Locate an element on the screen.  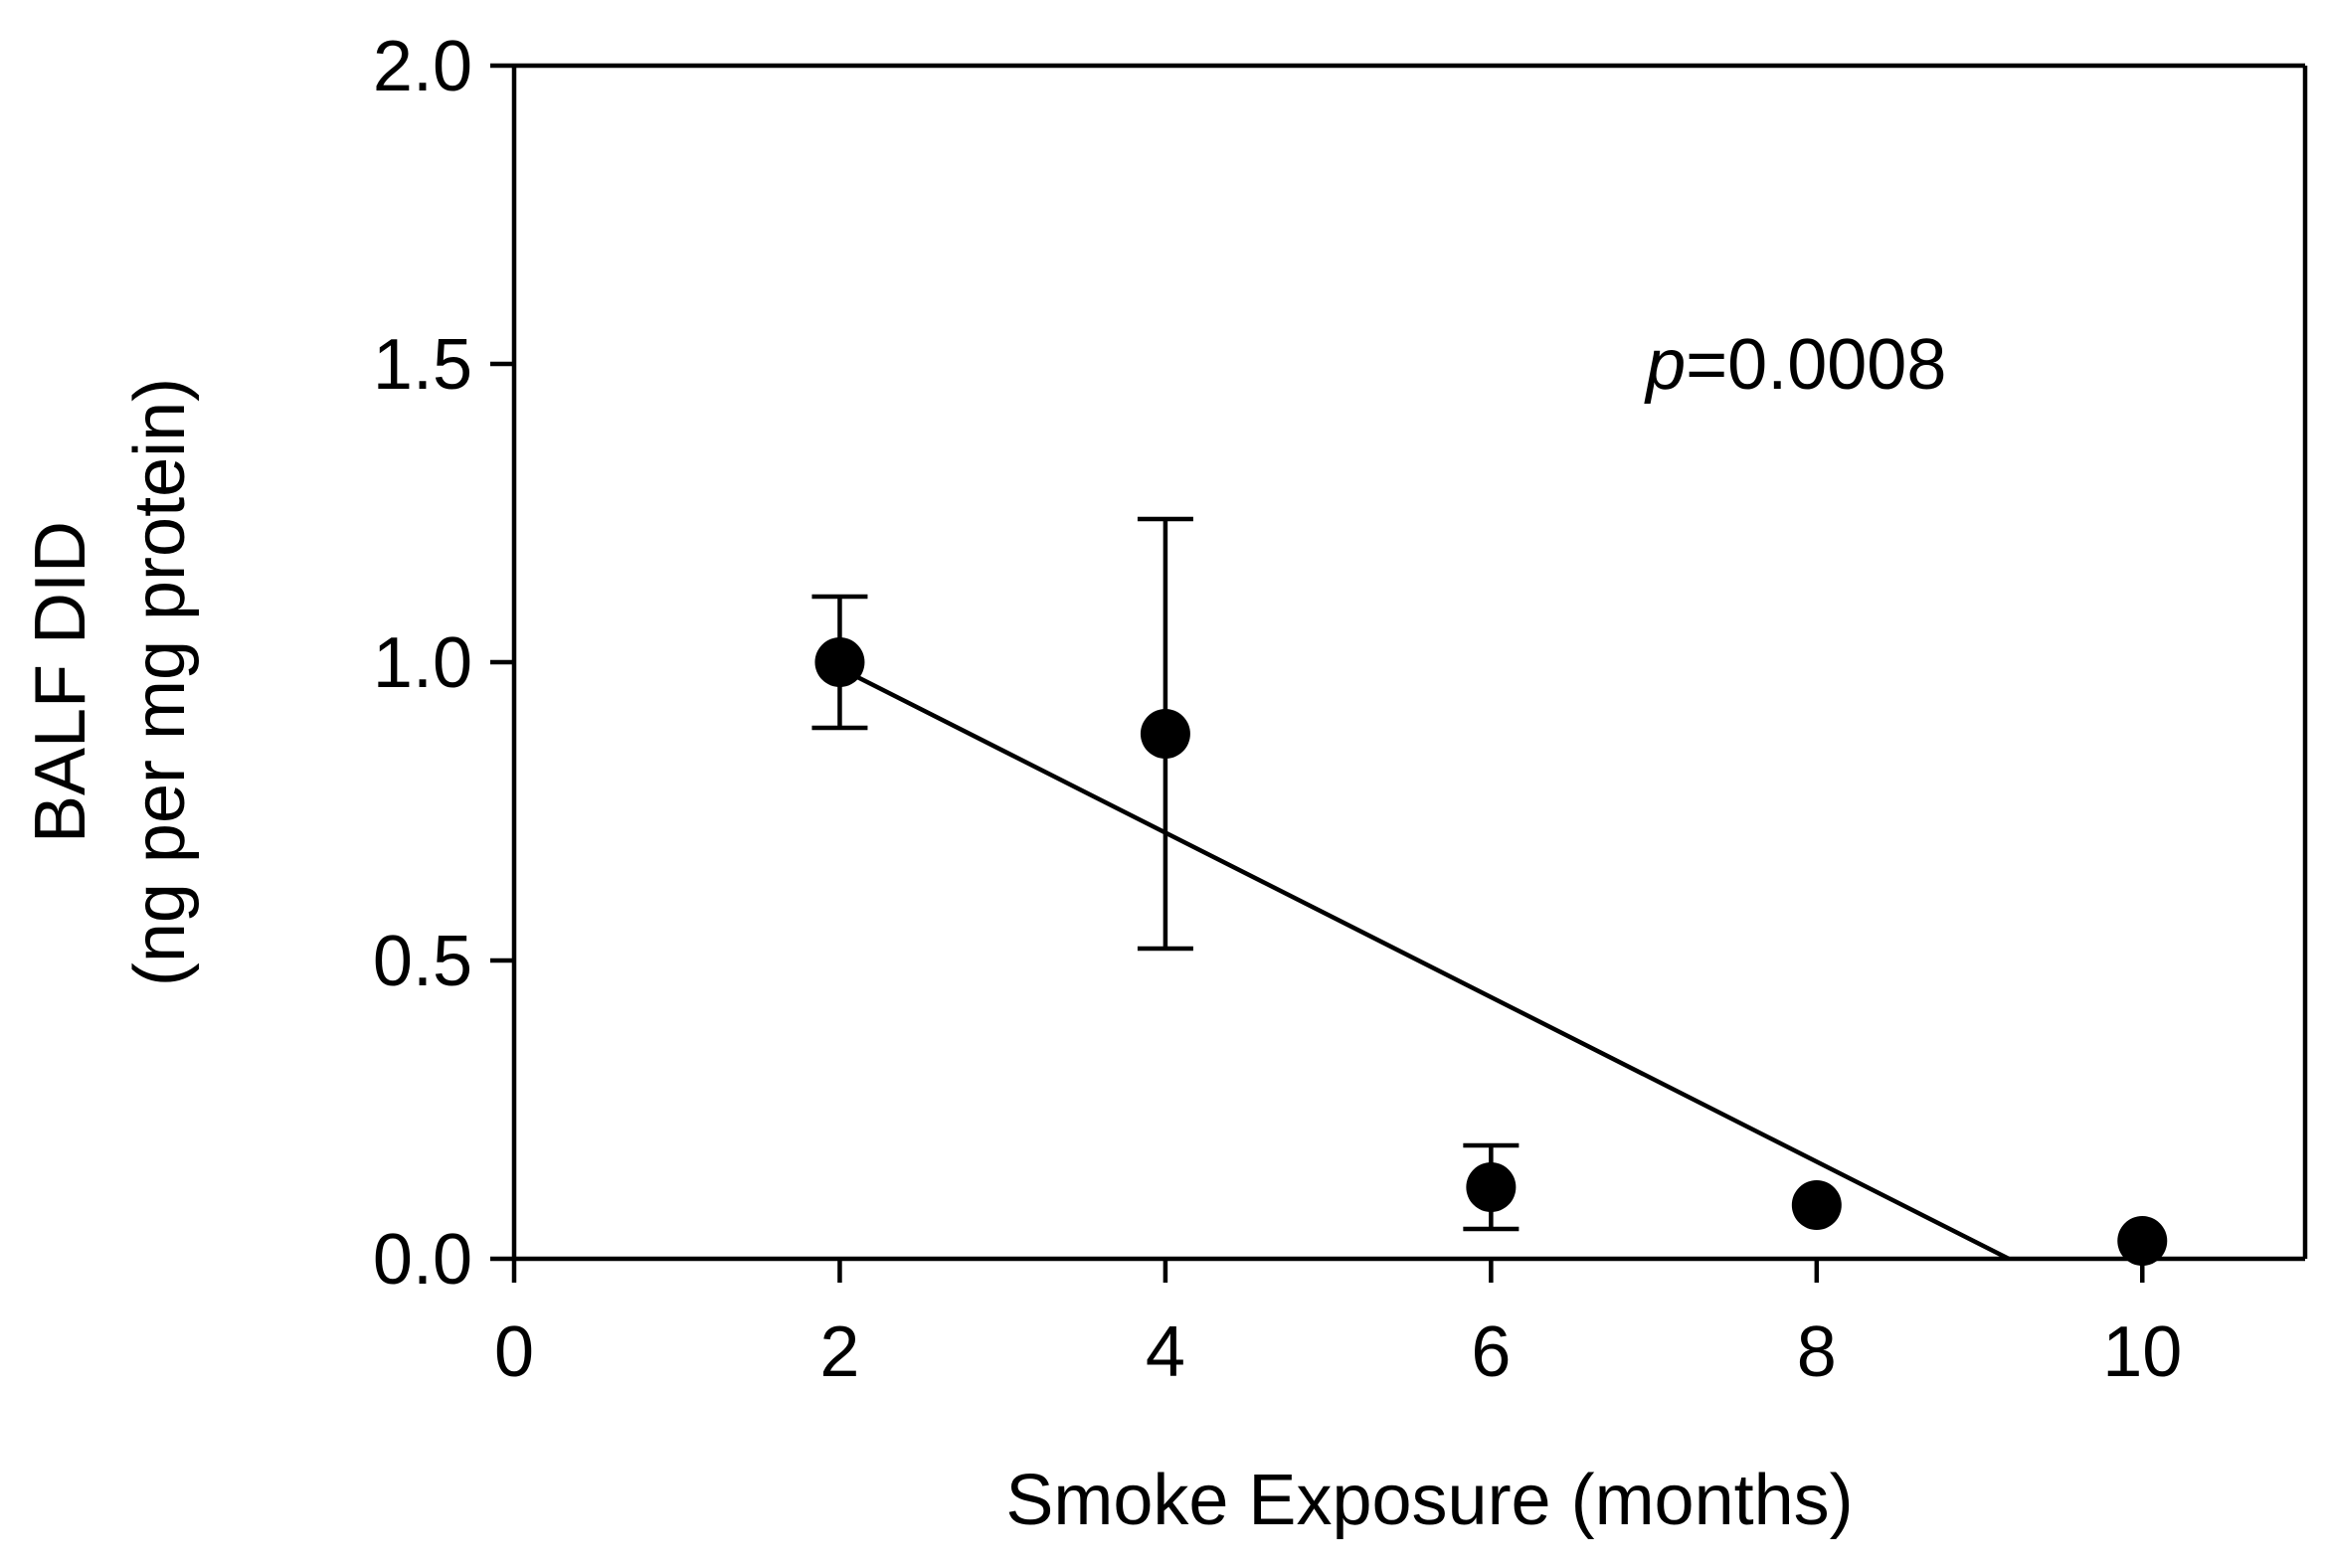
y-tick-label-0.0: 0.0 is located at coordinates (422, 1260).